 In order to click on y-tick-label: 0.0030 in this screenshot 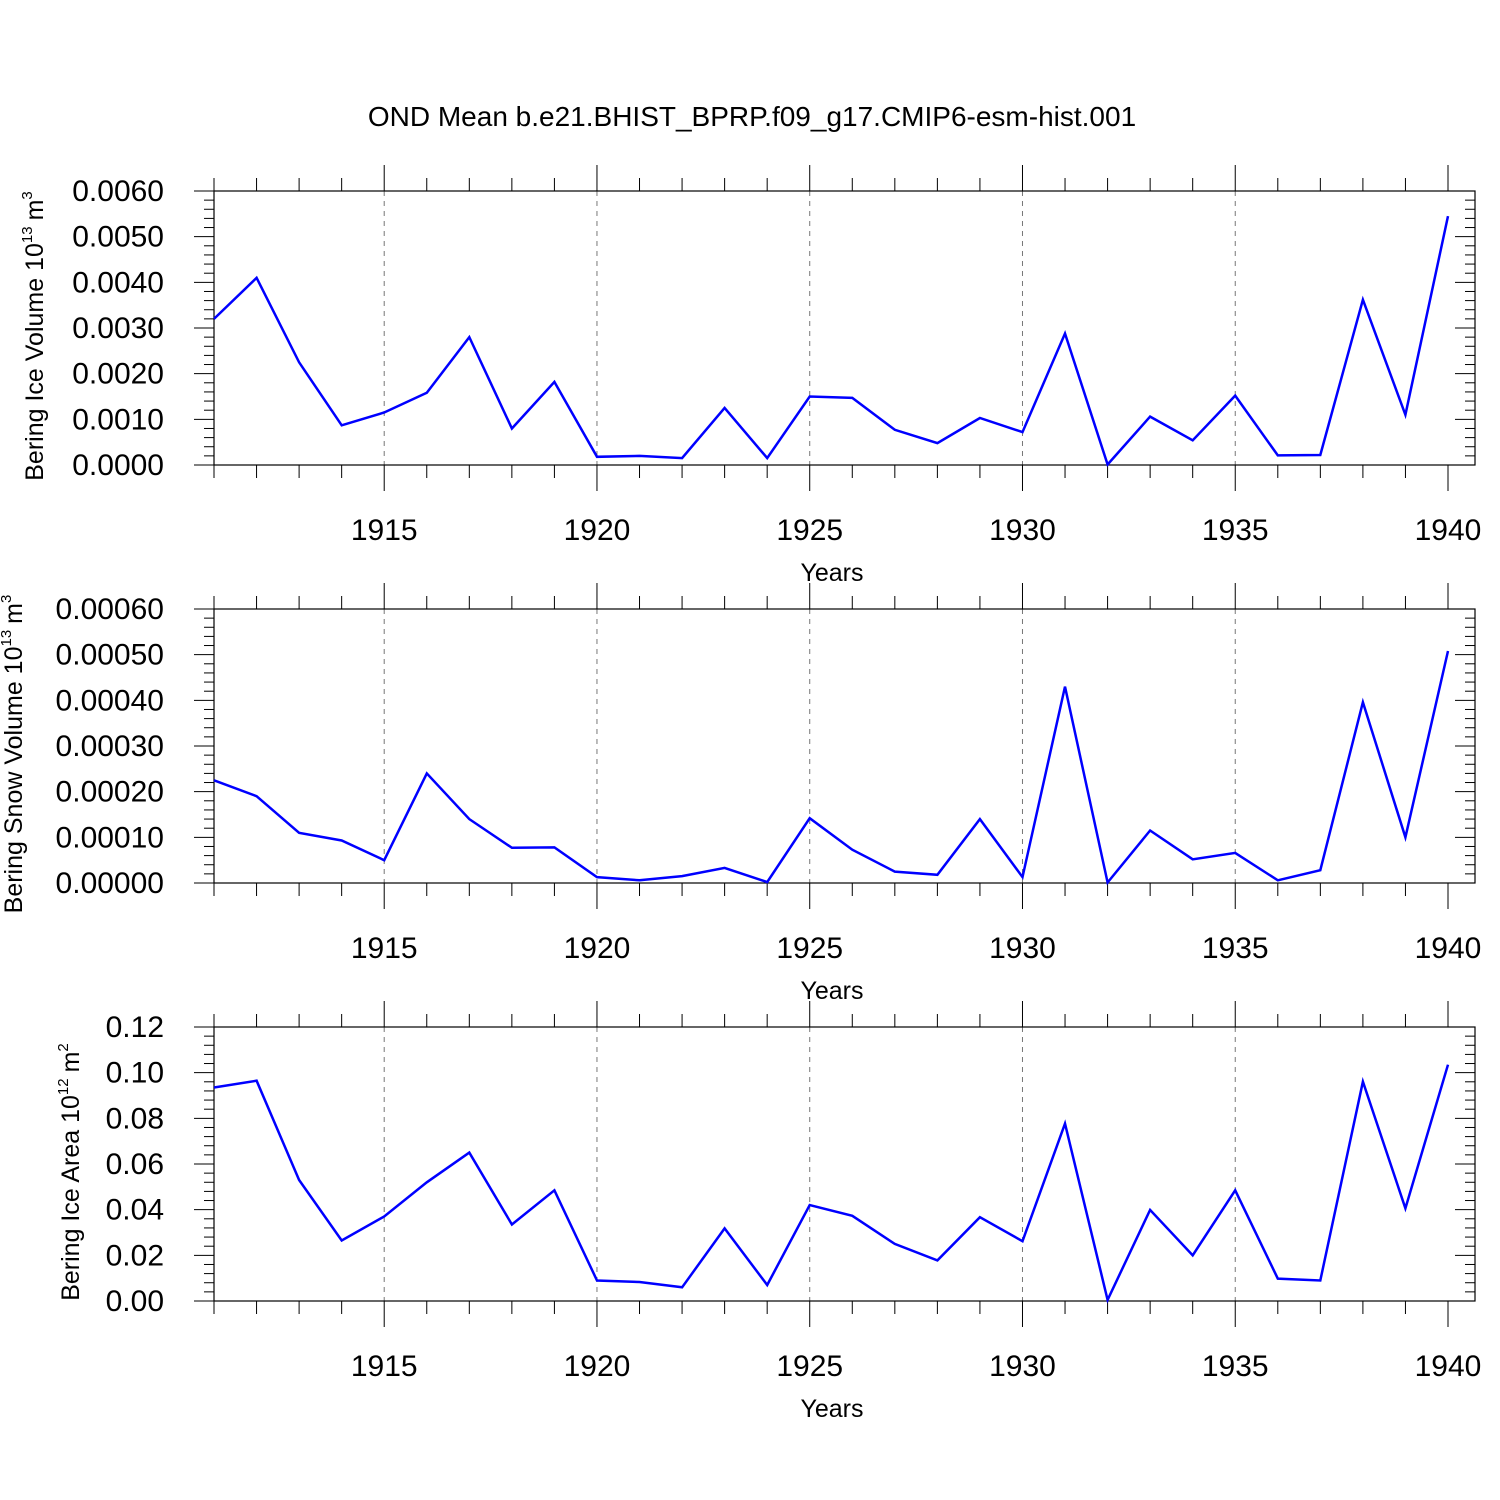, I will do `click(118, 328)`.